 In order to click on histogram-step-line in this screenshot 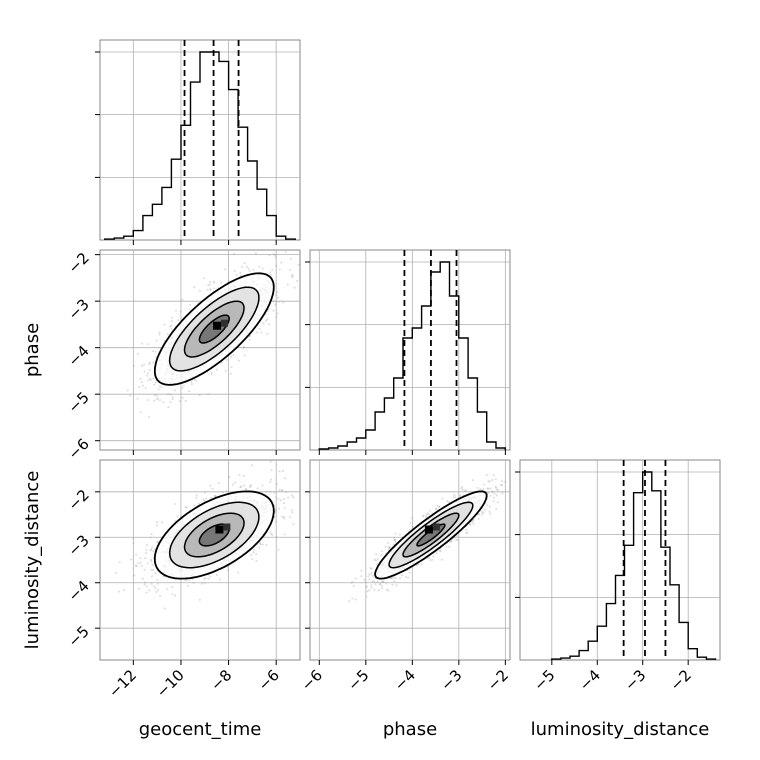, I will do `click(200, 145)`.